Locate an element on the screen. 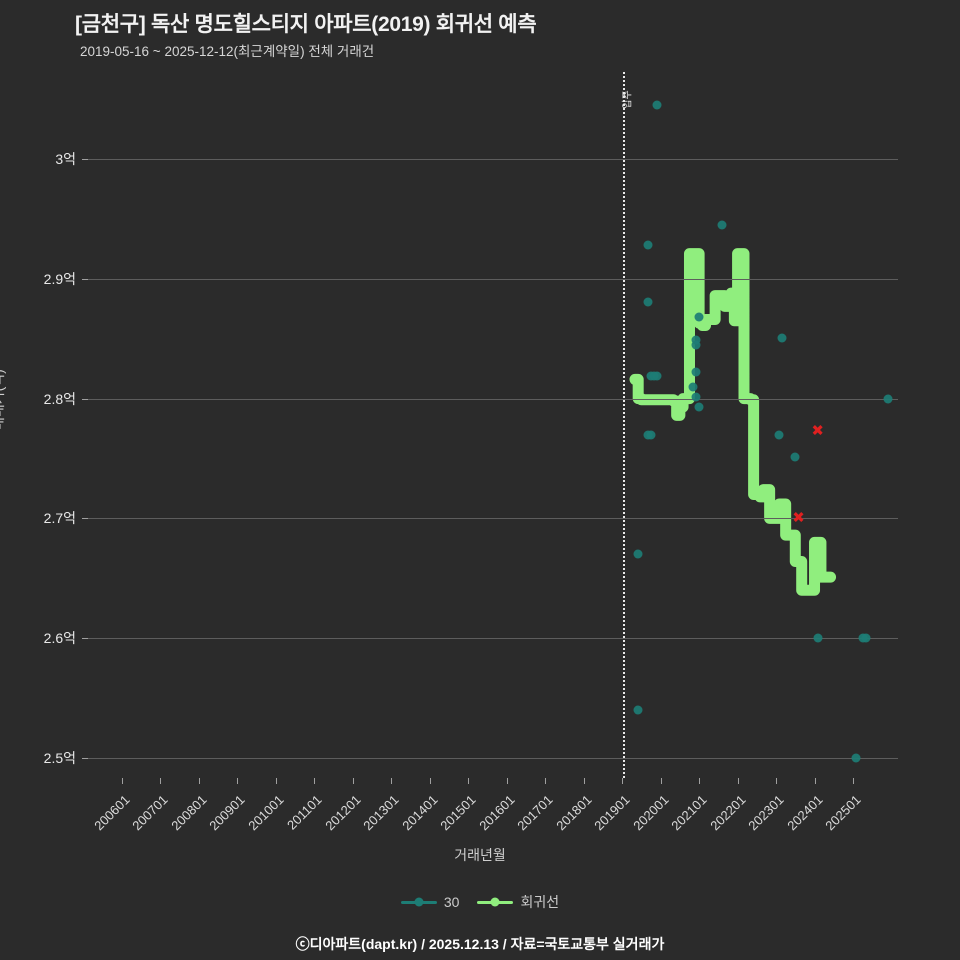 This screenshot has height=960, width=960. chart-legend: 30 회귀선 is located at coordinates (480, 902).